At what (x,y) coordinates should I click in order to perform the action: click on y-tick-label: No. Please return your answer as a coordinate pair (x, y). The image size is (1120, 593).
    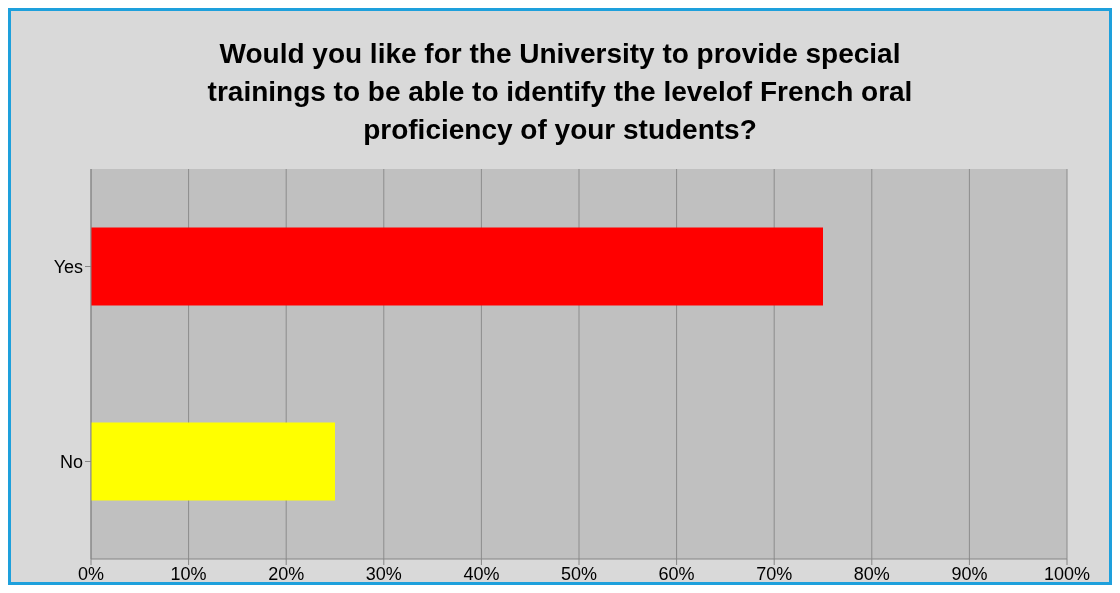
    Looking at the image, I should click on (71, 461).